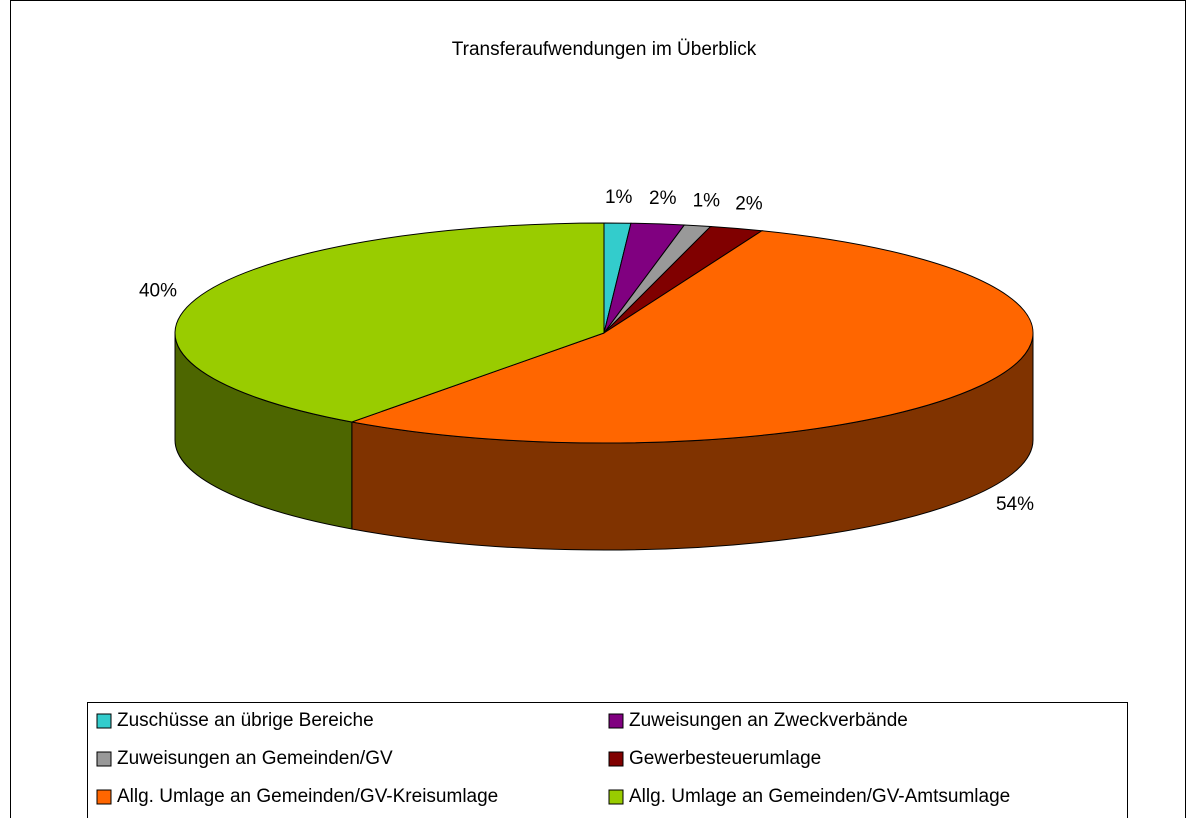  I want to click on chart-title: Transferaufwendungen im Überblick, so click(604, 49).